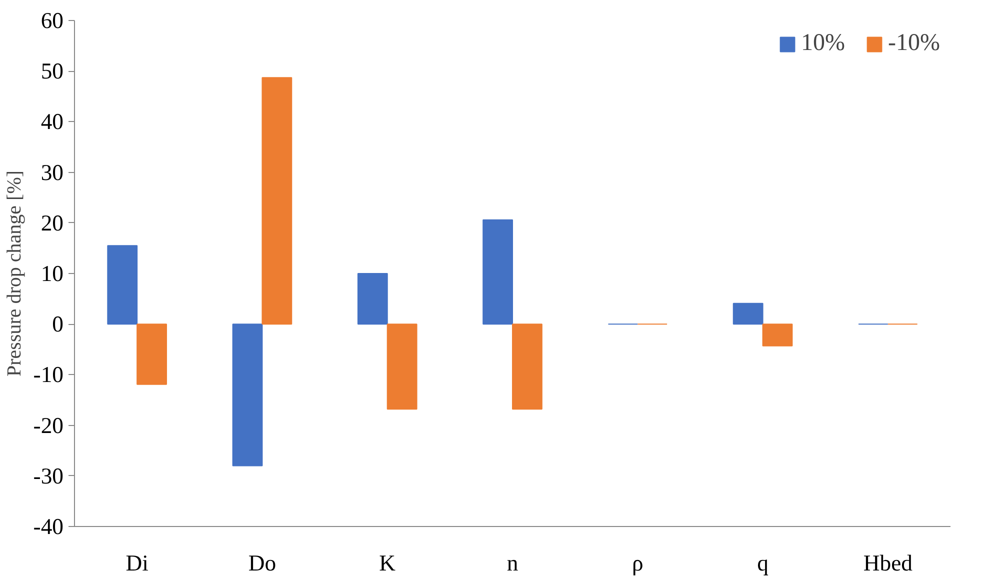 The image size is (984, 582). Describe the element at coordinates (52, 273) in the screenshot. I see `y-tick-label: 10` at that location.